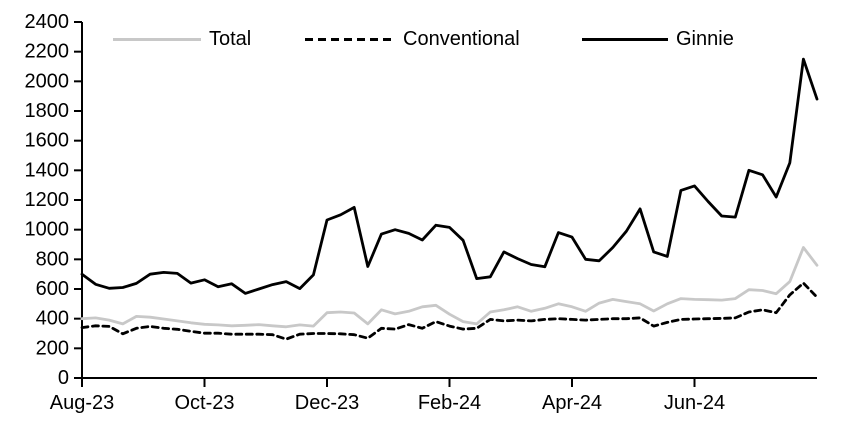  Describe the element at coordinates (572, 403) in the screenshot. I see `x-tick-label: Apr-24` at that location.